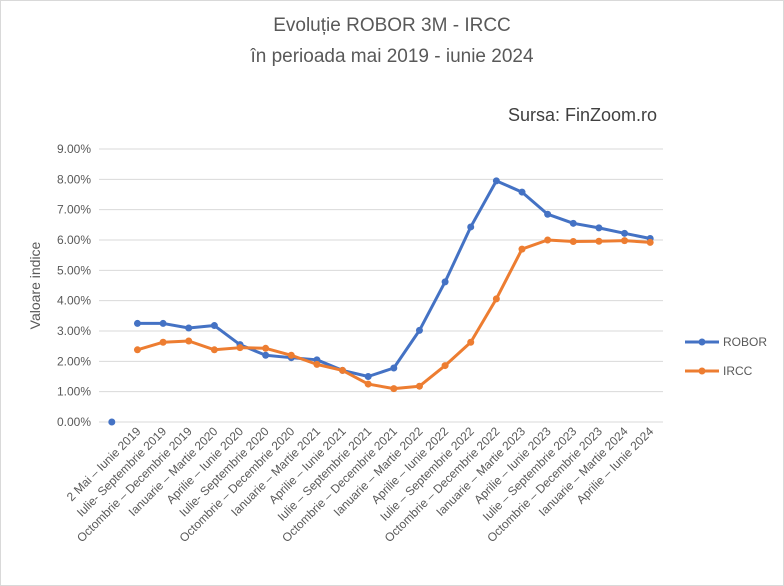 The height and width of the screenshot is (586, 784). Describe the element at coordinates (582, 115) in the screenshot. I see `chart-source: Sursa: FinZoom.ro` at that location.